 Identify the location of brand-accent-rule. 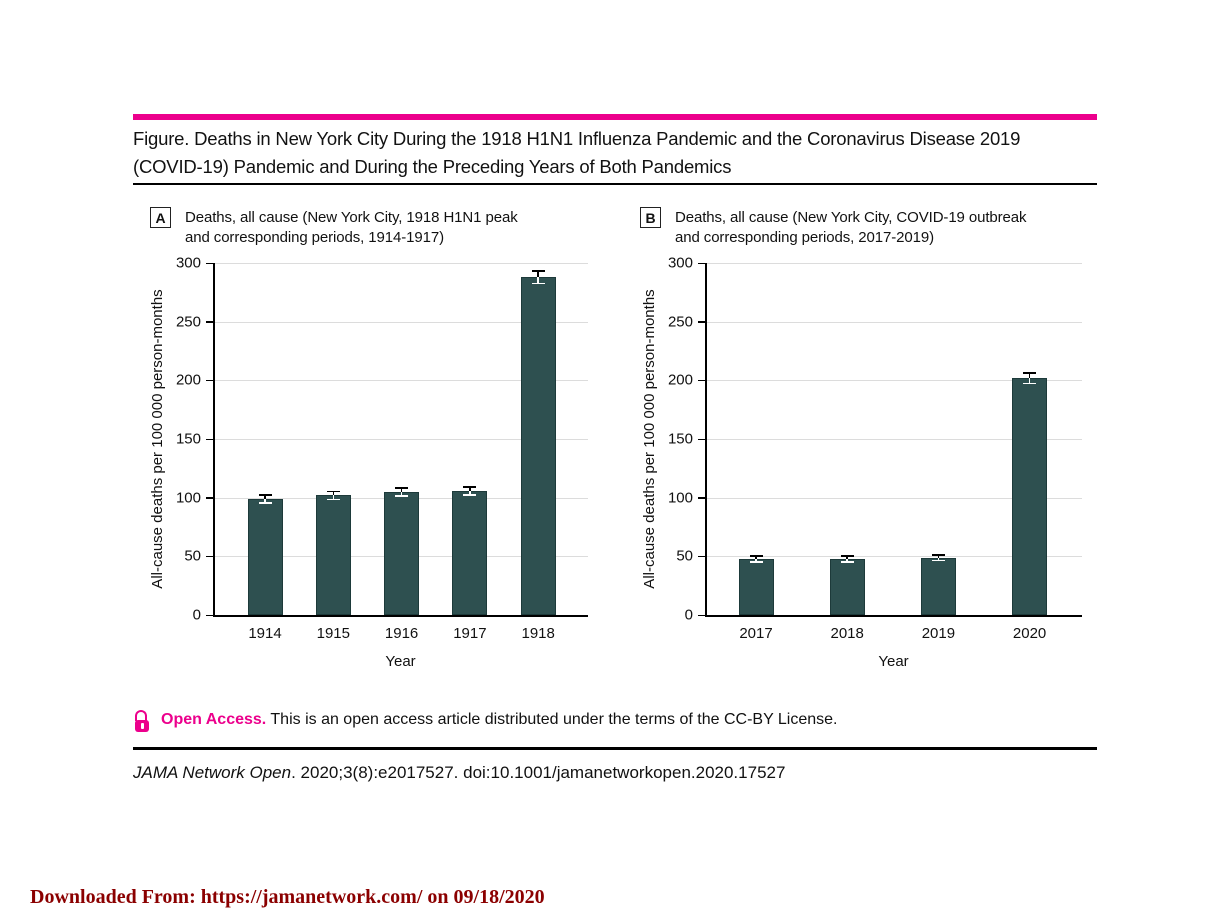
(615, 117).